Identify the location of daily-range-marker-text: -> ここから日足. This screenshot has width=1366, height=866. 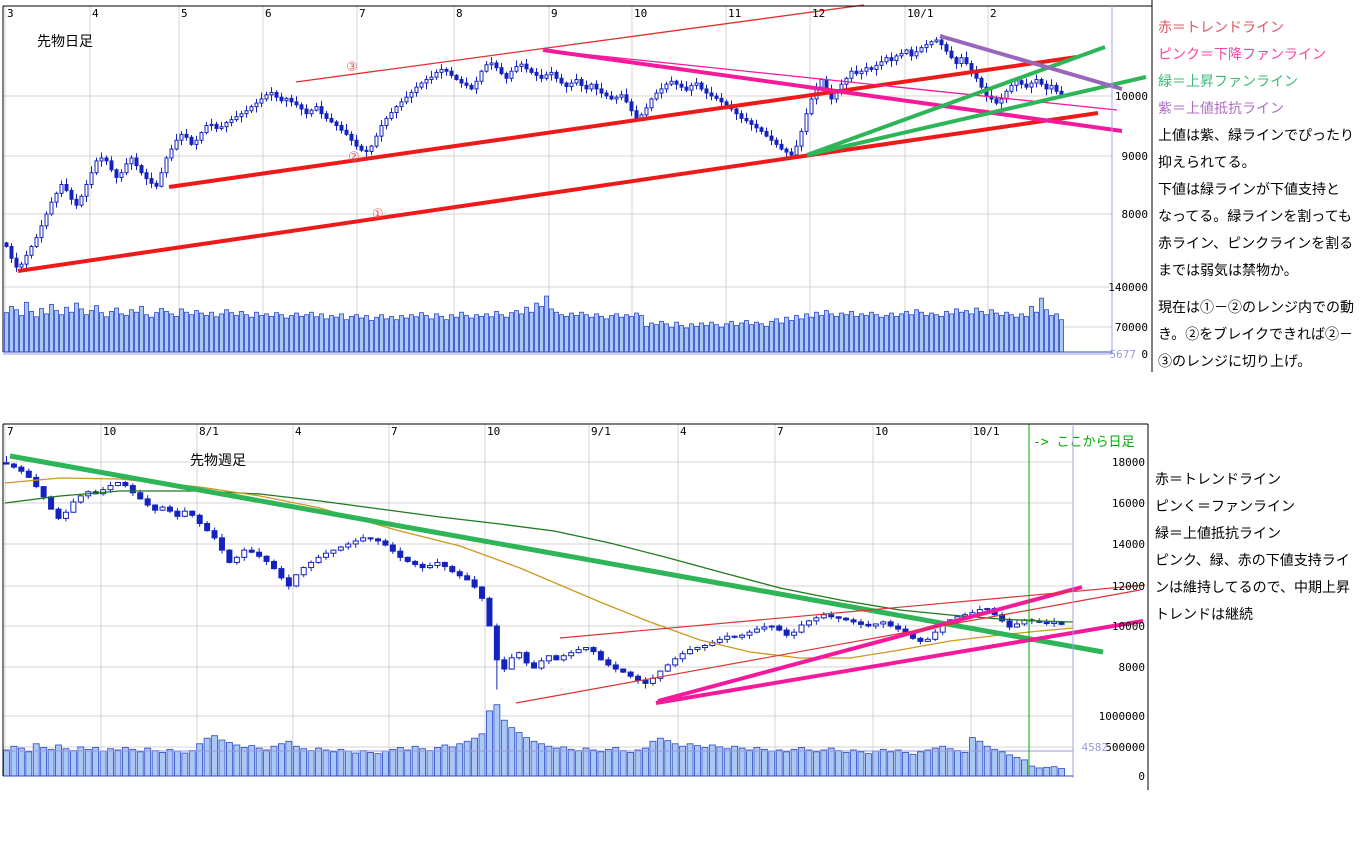
(1083, 442).